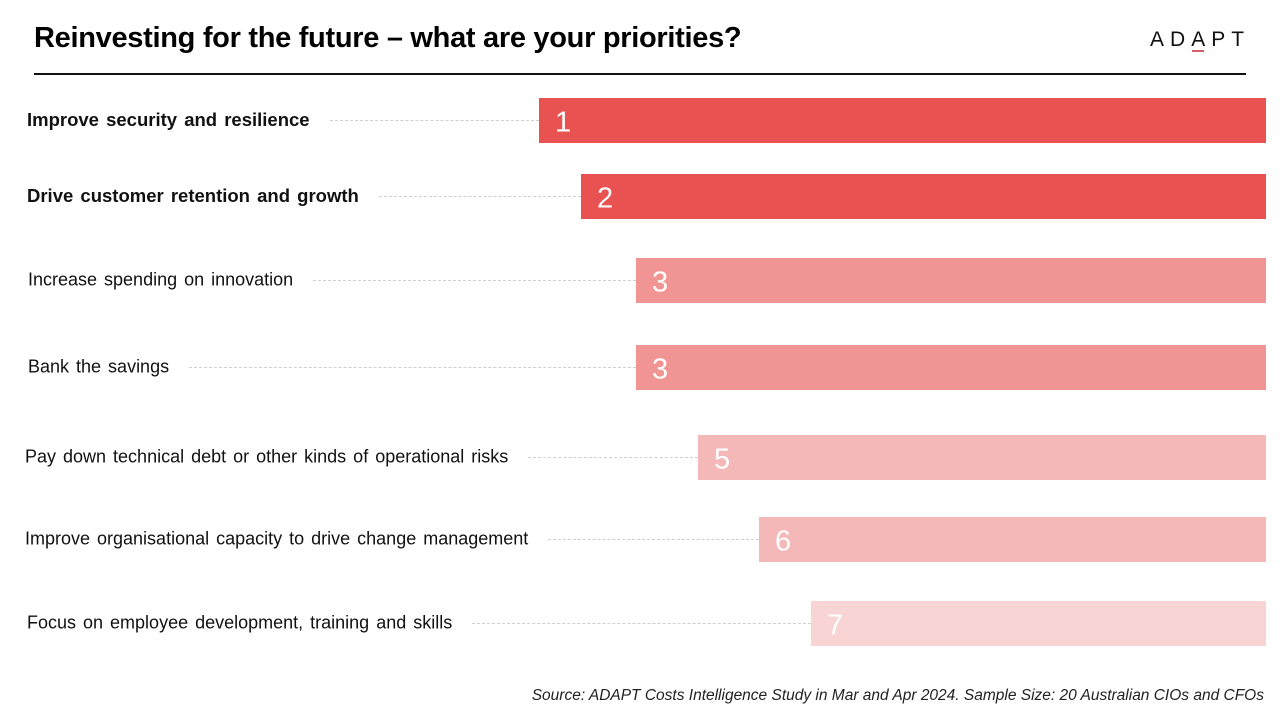  I want to click on logo-accent-underline, so click(1198, 51).